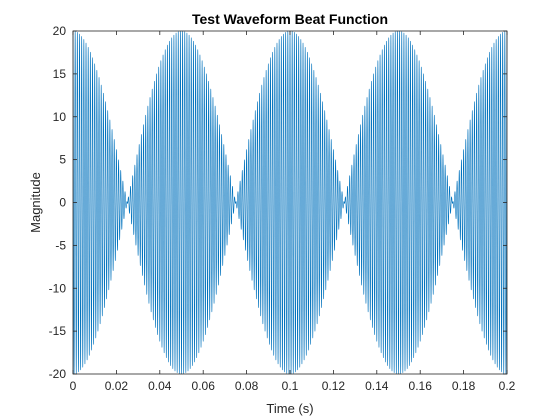  Describe the element at coordinates (58, 288) in the screenshot. I see `y-tick-label: -10` at that location.